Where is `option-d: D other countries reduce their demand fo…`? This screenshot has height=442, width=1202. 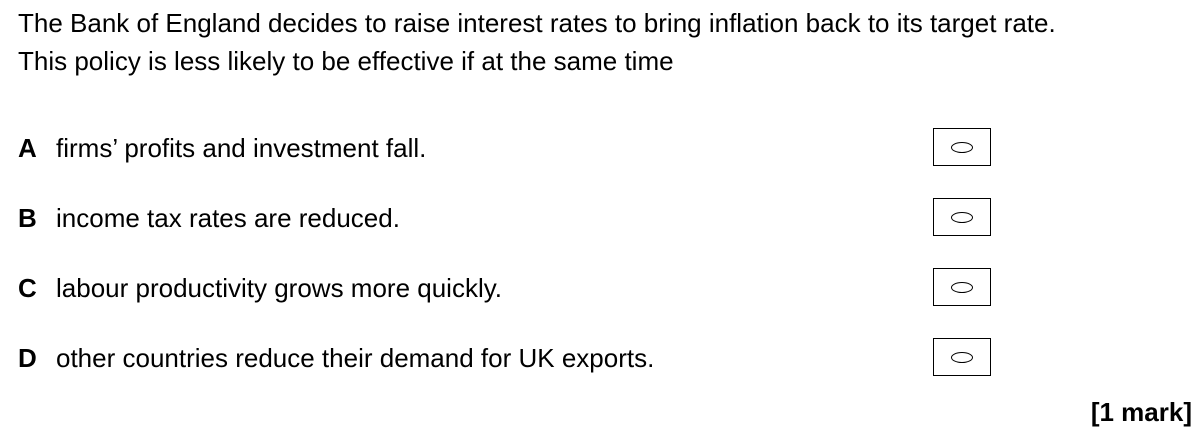
option-d: D other countries reduce their demand fo… is located at coordinates (518, 358).